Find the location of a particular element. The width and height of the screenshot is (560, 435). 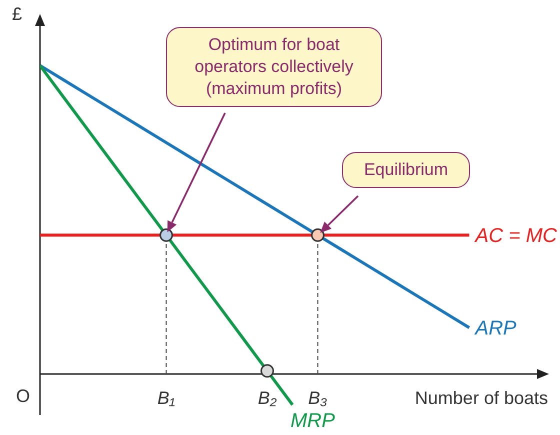

callout-box: Equilibrium is located at coordinates (406, 170).